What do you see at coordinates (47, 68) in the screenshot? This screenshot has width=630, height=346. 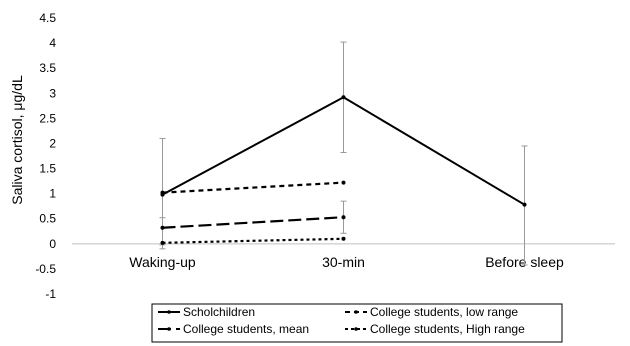 I see `y-tick-label: 3.5` at bounding box center [47, 68].